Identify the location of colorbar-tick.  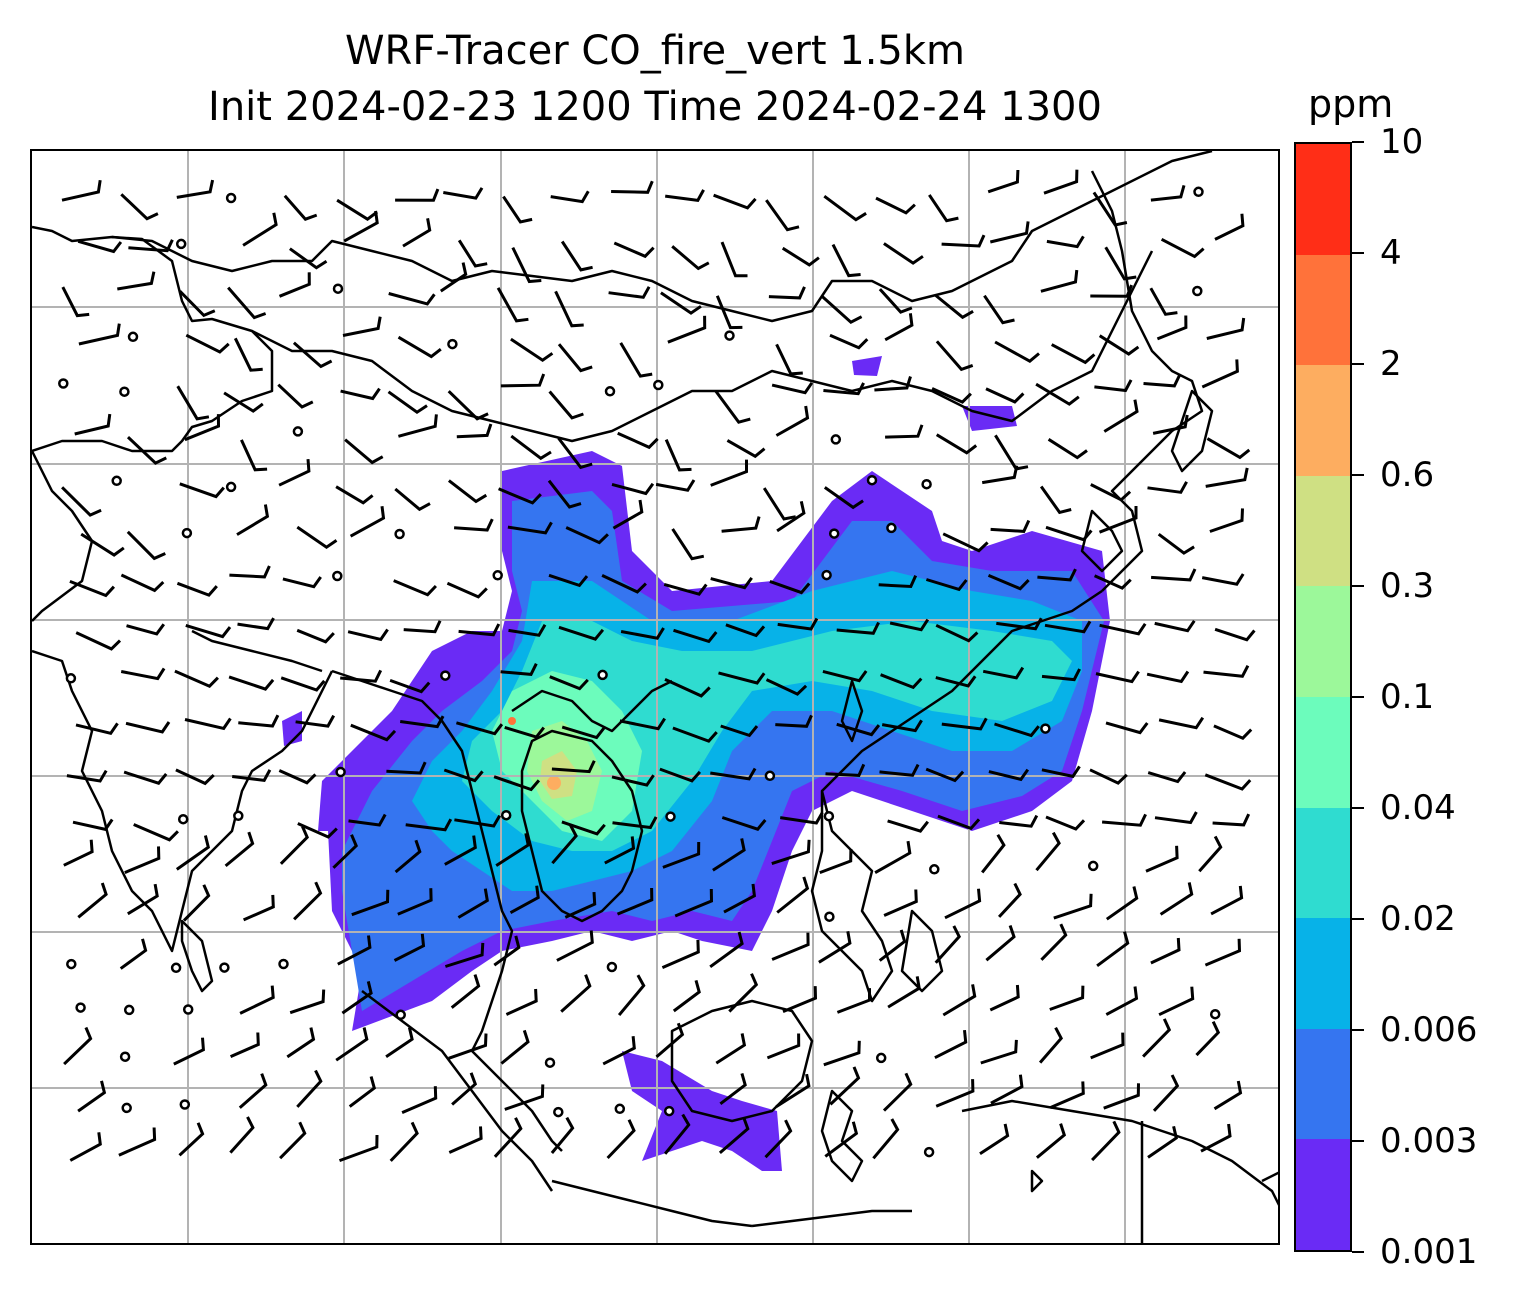
(1358, 1030).